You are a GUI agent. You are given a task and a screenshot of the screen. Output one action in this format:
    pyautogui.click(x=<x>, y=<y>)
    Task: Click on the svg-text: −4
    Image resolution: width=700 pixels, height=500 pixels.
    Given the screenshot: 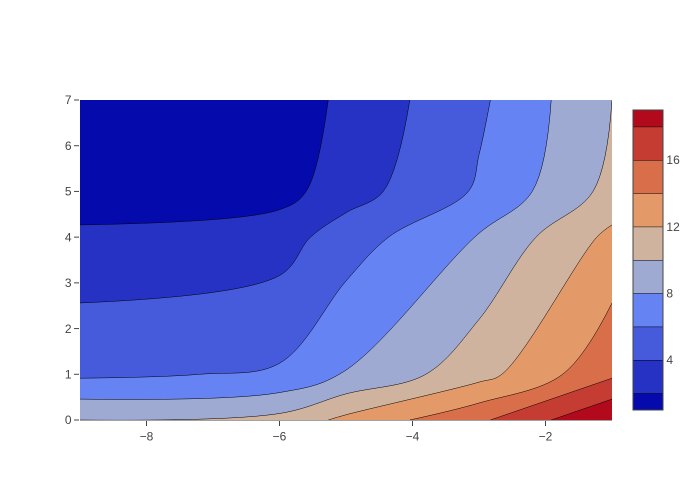 What is the action you would take?
    pyautogui.click(x=413, y=436)
    